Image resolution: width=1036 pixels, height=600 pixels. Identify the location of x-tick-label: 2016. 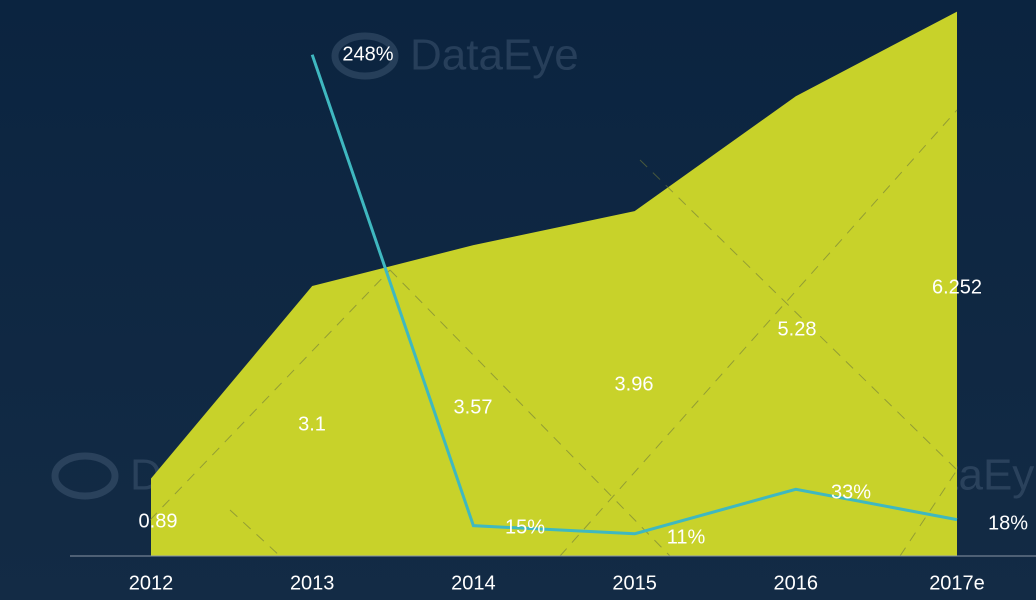
(796, 583).